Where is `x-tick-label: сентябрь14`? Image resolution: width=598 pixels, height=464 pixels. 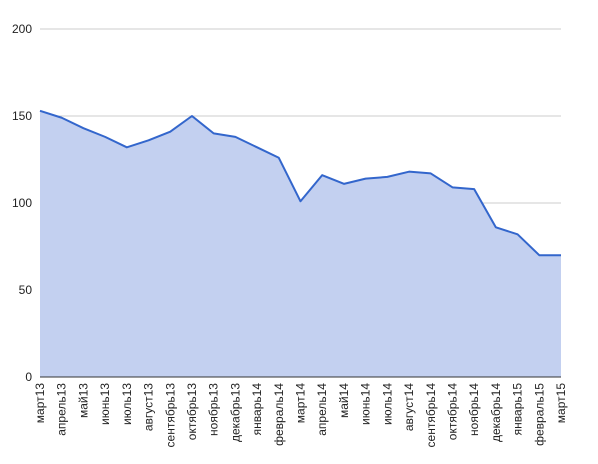
x-tick-label: сентябрь14 is located at coordinates (431, 415).